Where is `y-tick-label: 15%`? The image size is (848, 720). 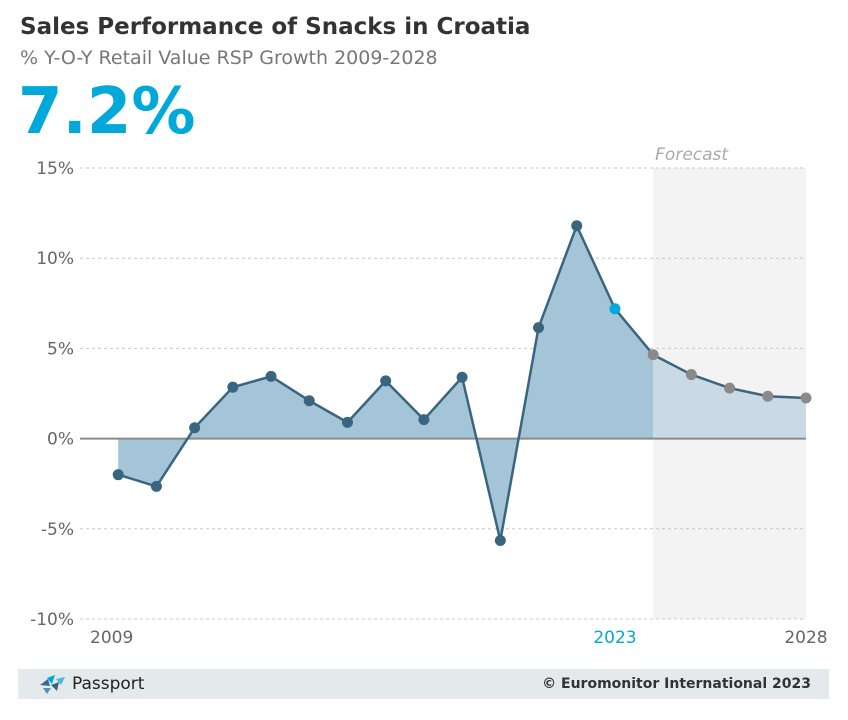
y-tick-label: 15% is located at coordinates (55, 169).